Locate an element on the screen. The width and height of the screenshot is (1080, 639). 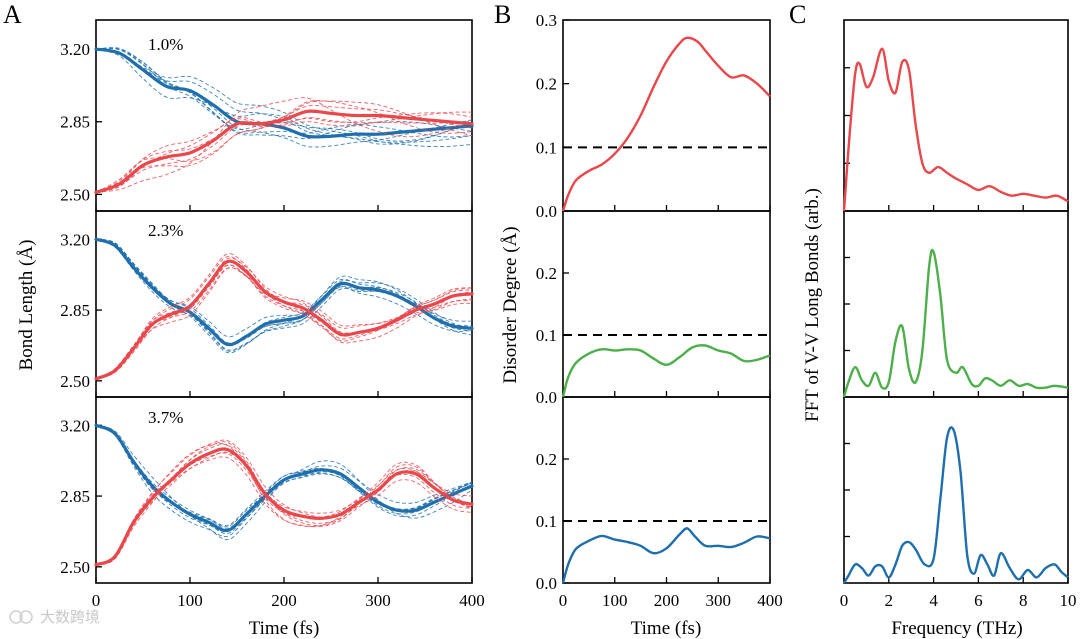
panel-b-xtick-label-2: 200 is located at coordinates (667, 600).